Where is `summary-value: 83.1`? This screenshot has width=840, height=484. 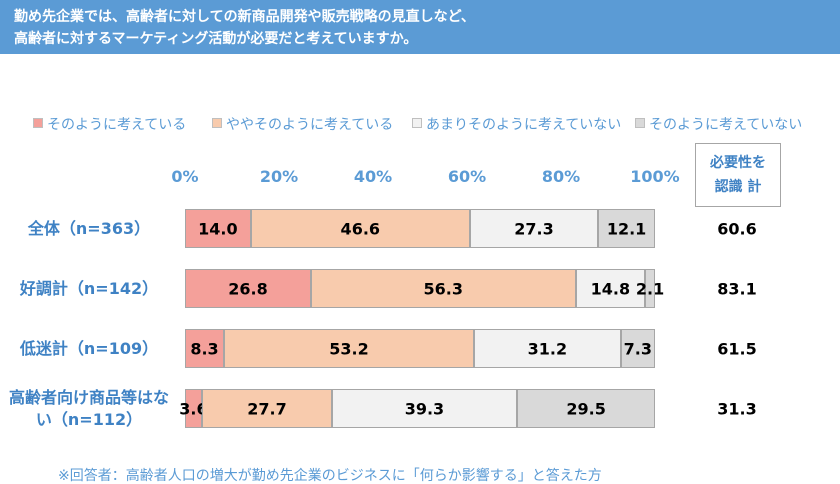
summary-value: 83.1 is located at coordinates (737, 288).